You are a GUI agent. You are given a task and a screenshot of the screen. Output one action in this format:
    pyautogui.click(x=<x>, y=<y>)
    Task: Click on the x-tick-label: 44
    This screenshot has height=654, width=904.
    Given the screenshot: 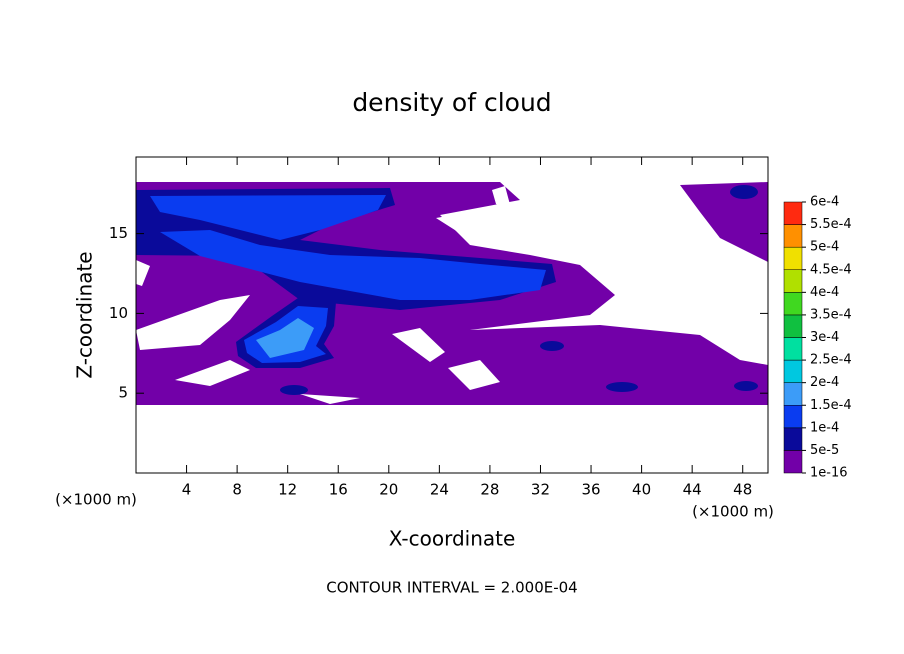 What is the action you would take?
    pyautogui.click(x=692, y=490)
    